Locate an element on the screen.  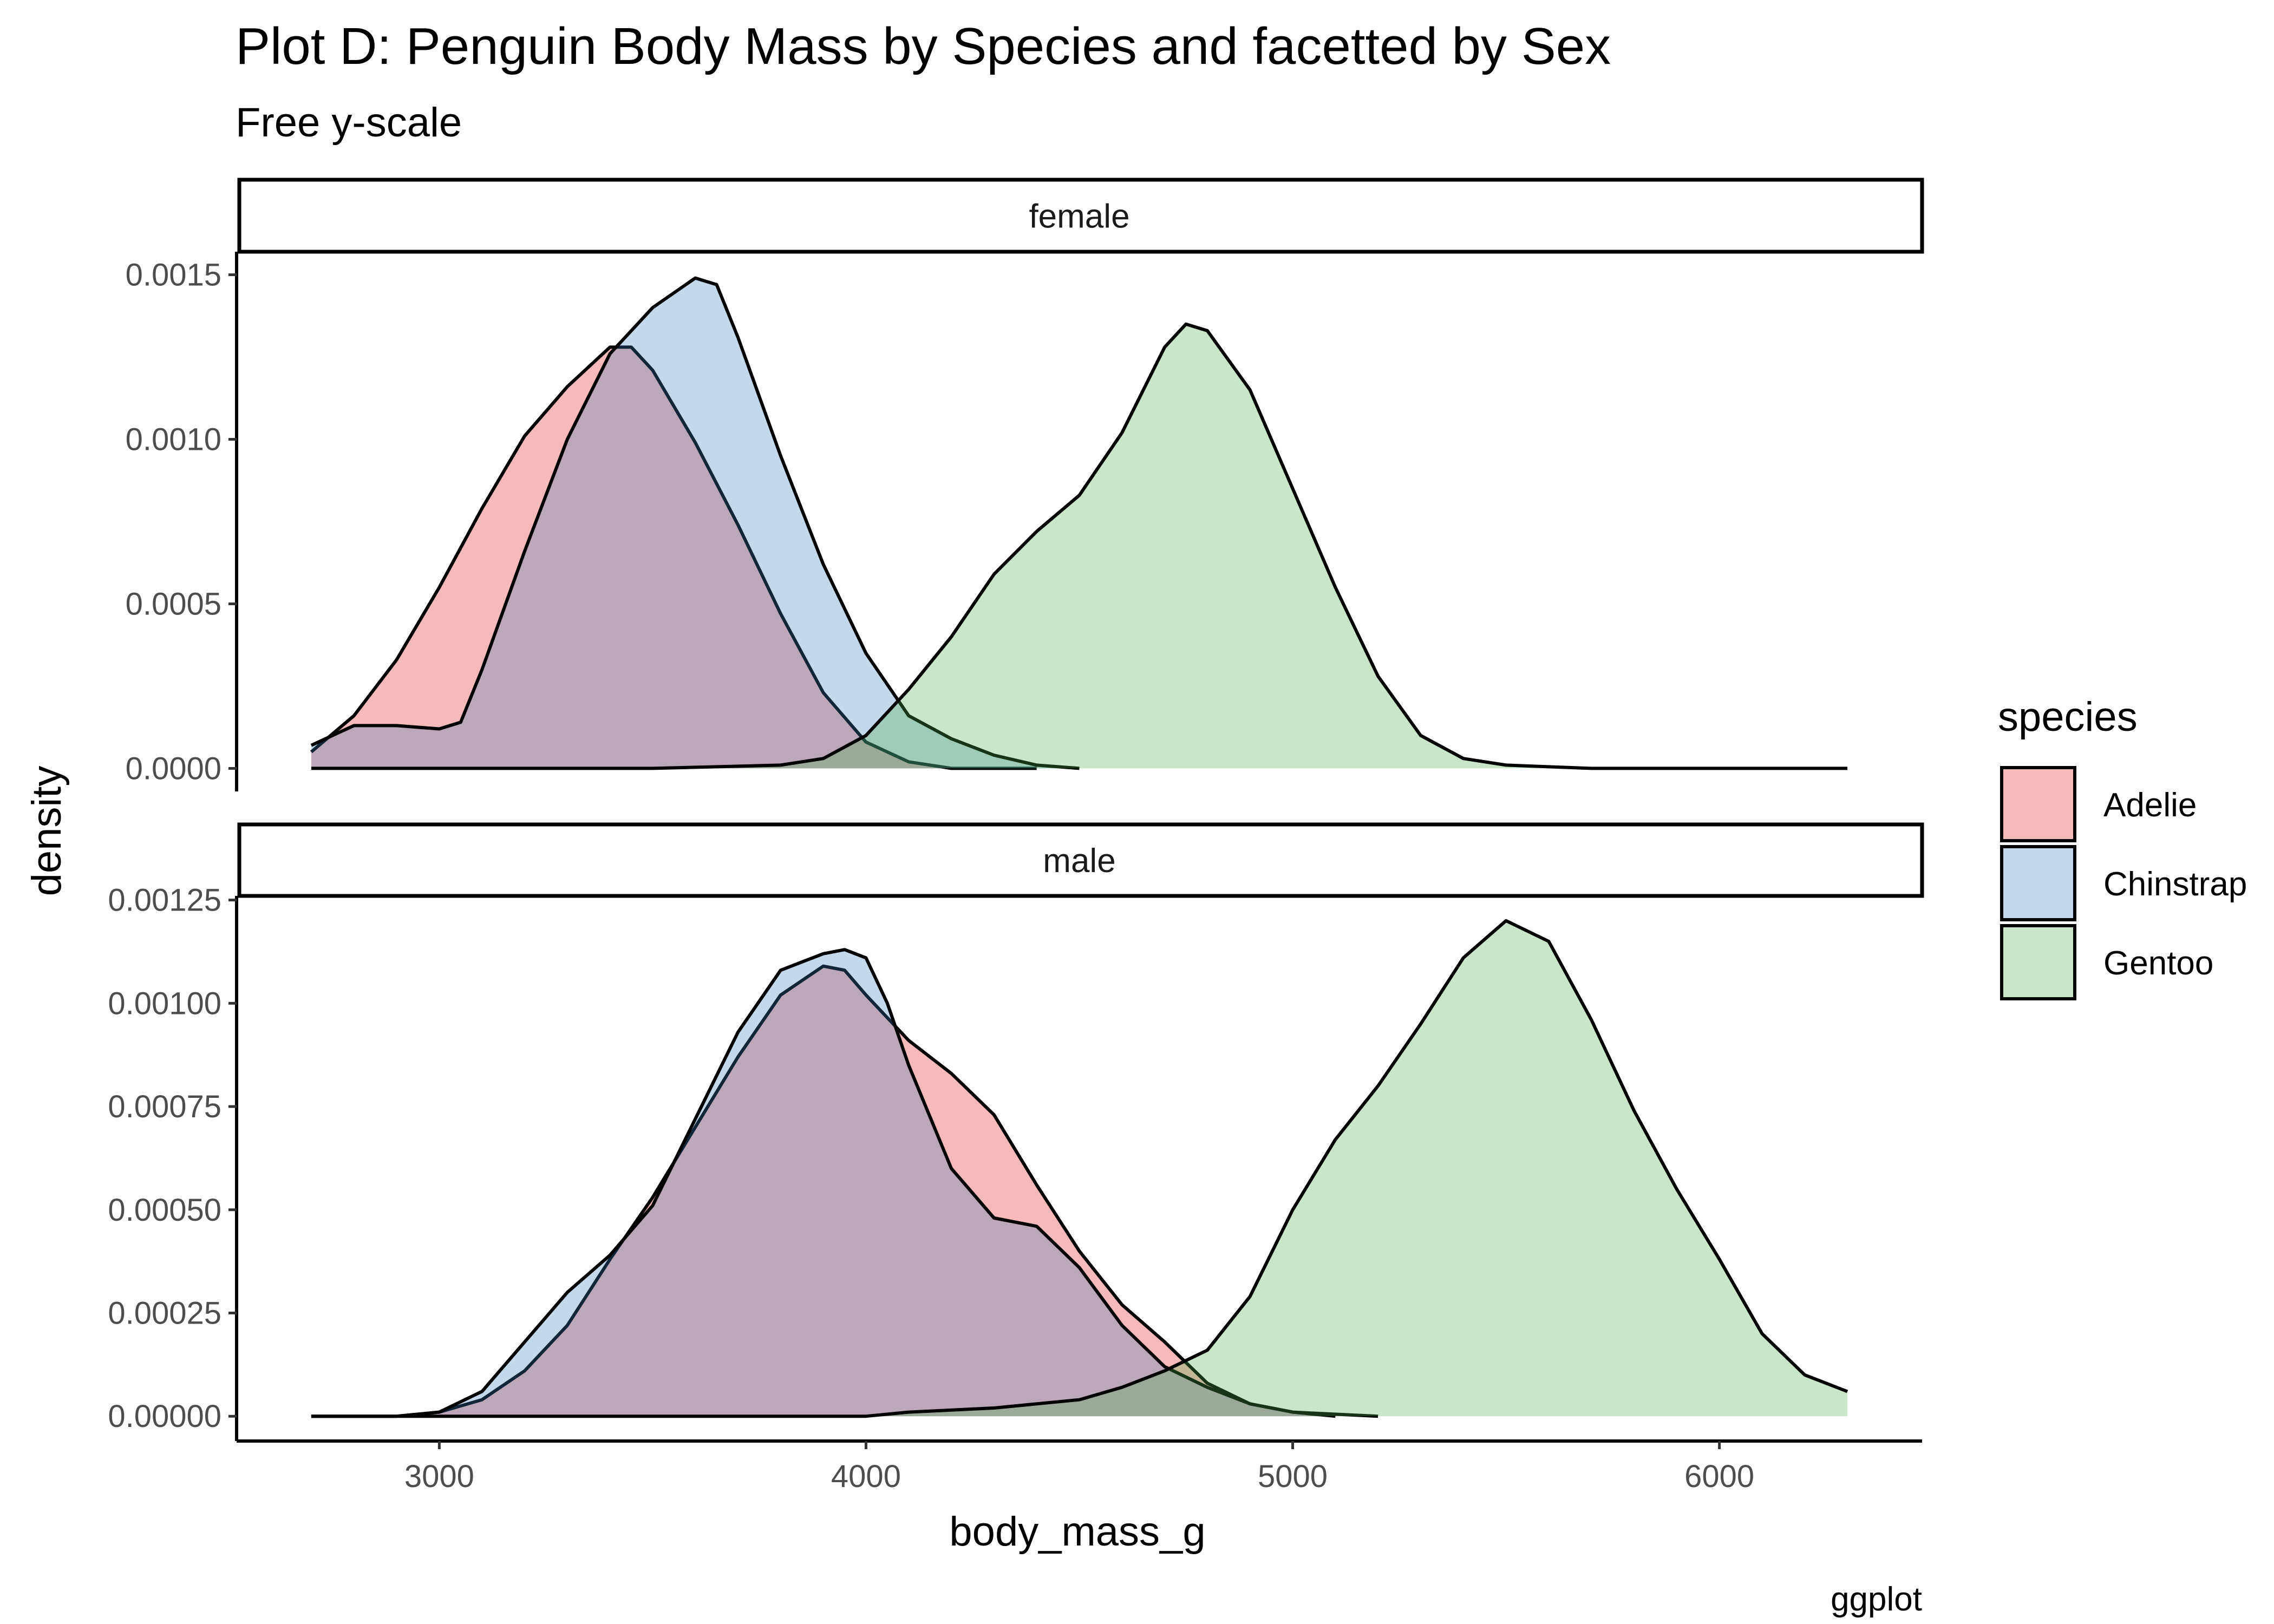
y-tick-label: 0.0015 is located at coordinates (174, 275).